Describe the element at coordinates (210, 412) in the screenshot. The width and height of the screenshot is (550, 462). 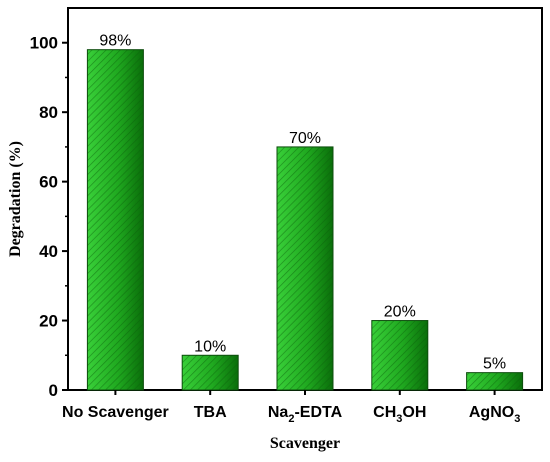
I see `x-tick-label: TBA` at that location.